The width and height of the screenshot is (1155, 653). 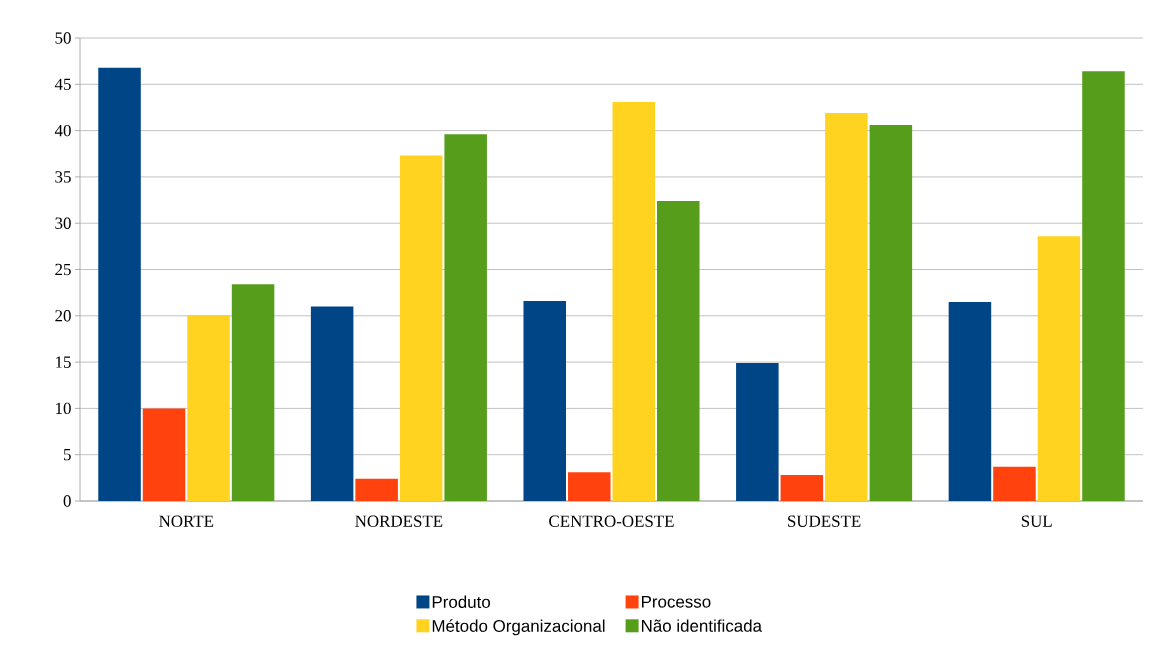 I want to click on y-tick-label: 30, so click(x=63, y=223).